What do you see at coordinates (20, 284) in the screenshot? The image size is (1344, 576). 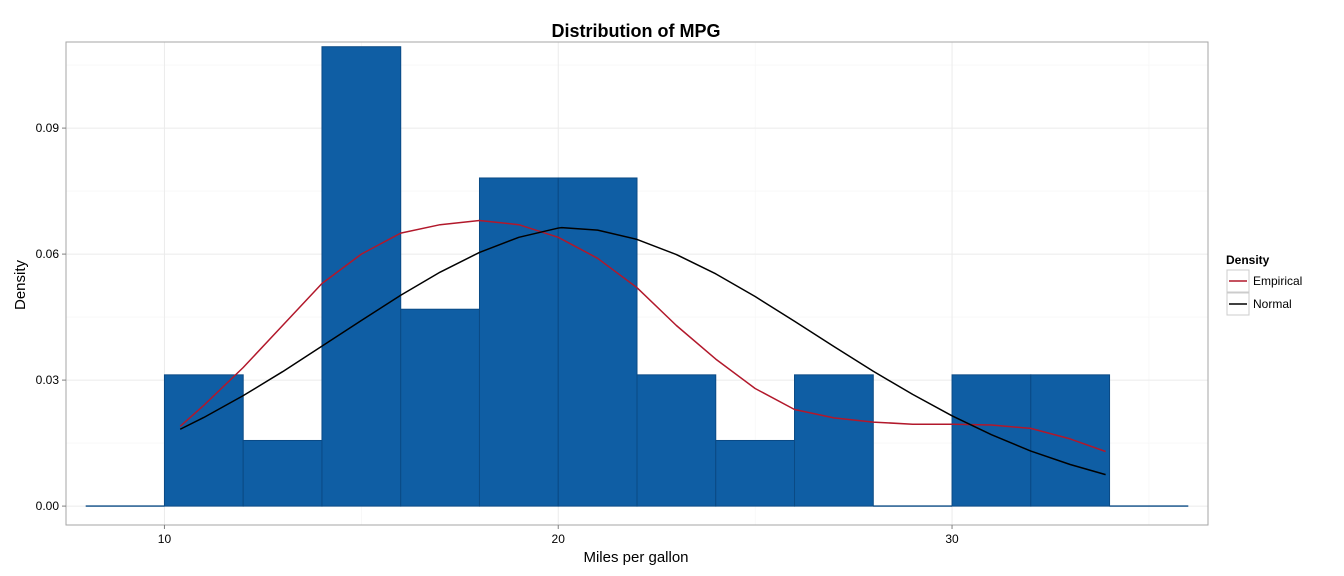 I see `y-axis-title: Density` at bounding box center [20, 284].